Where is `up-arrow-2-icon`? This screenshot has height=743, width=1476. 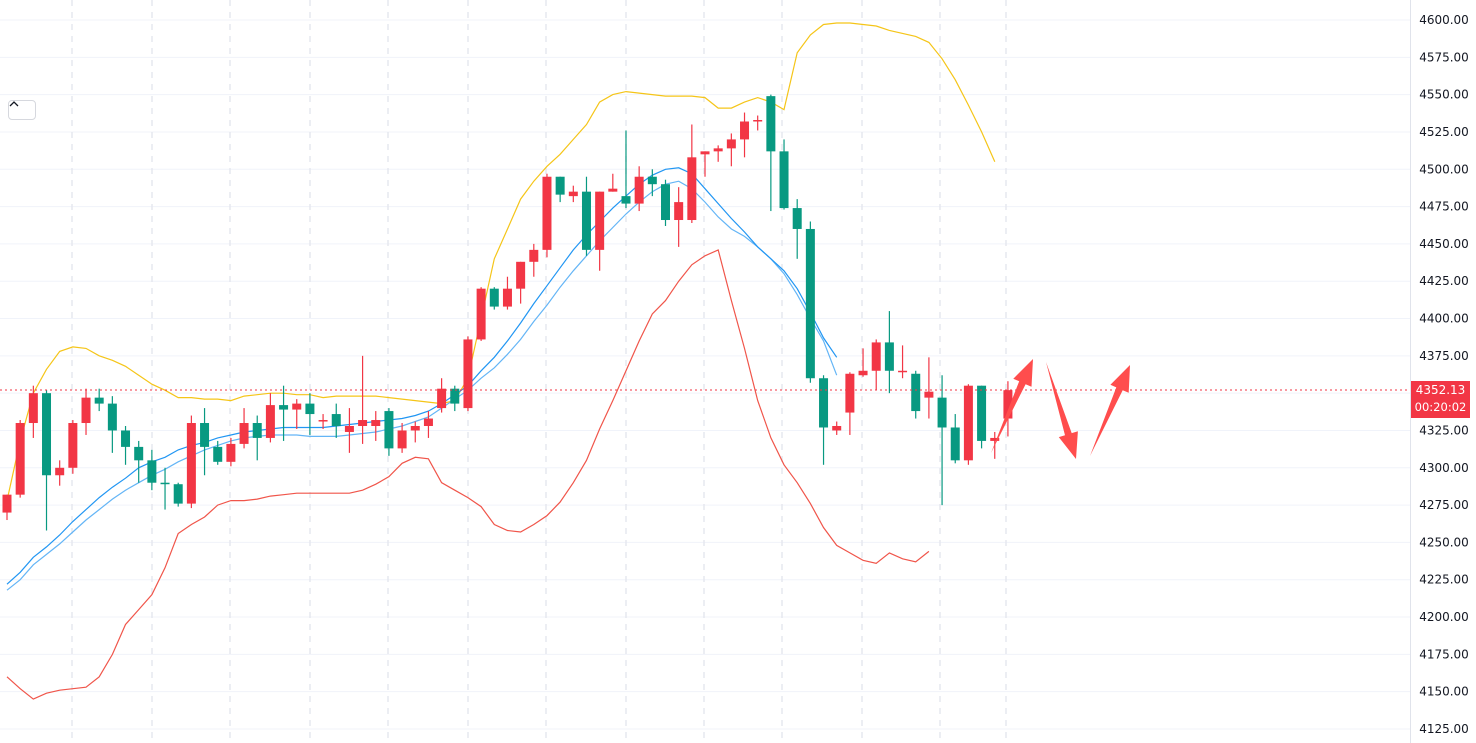 up-arrow-2-icon is located at coordinates (1110, 410).